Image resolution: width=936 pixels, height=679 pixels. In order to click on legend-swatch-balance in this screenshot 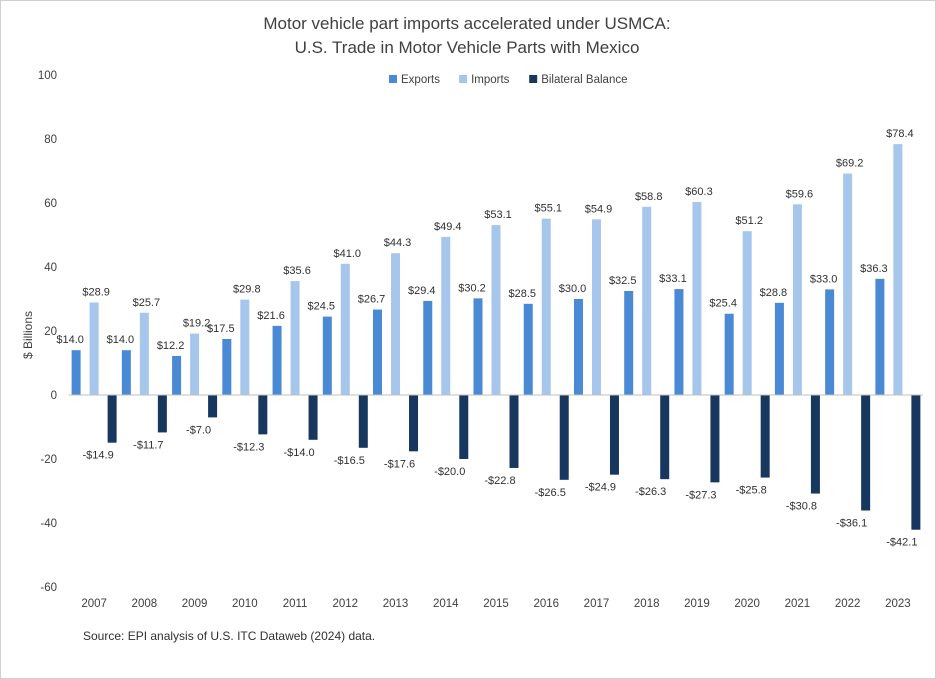, I will do `click(533, 79)`.